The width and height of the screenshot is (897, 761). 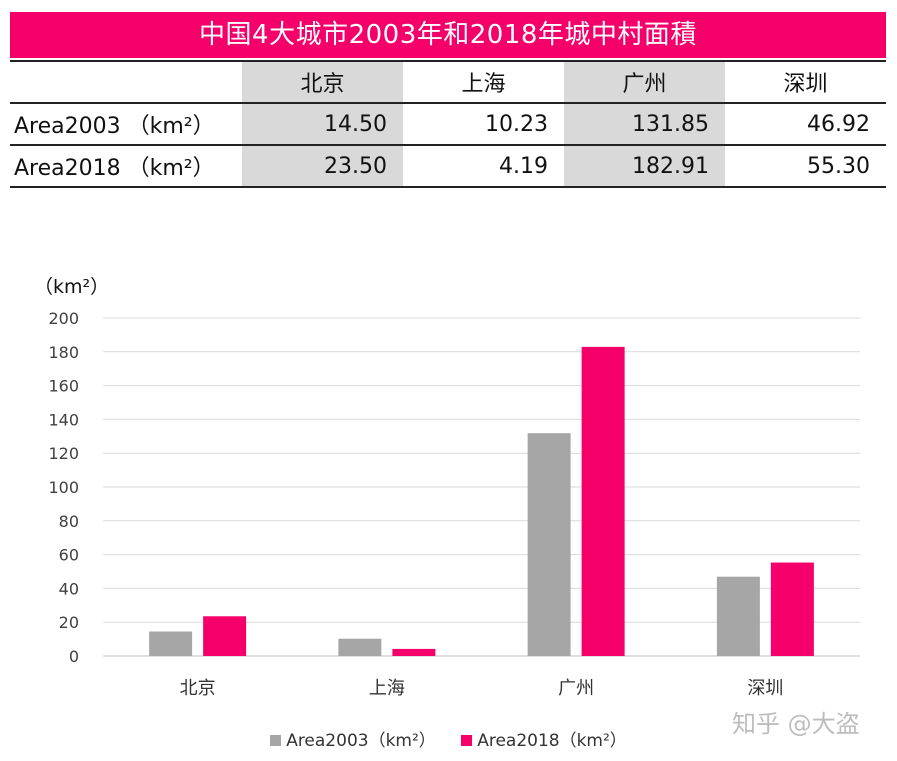 What do you see at coordinates (322, 82) in the screenshot?
I see `column-header: 北京` at bounding box center [322, 82].